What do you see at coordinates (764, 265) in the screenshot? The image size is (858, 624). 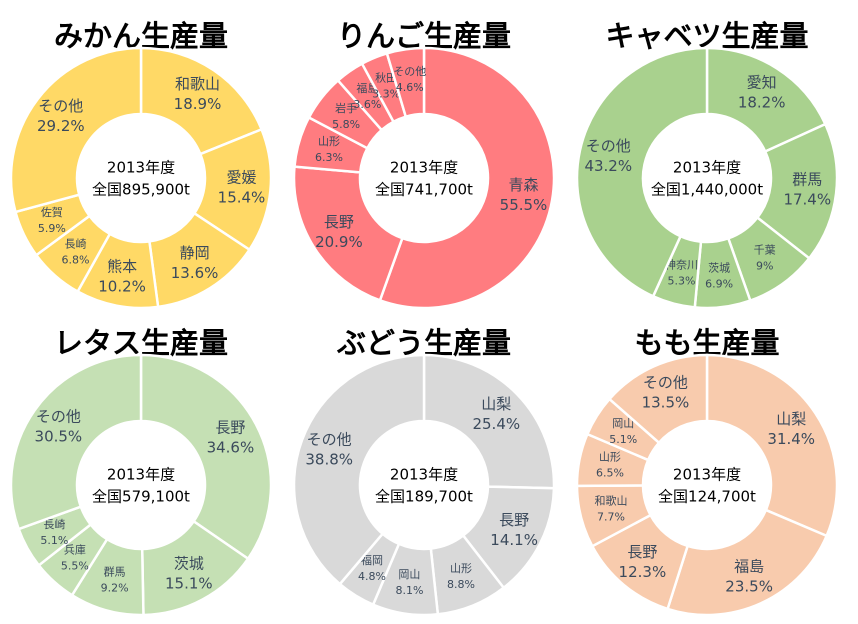 I see `slice-value-label: 9%` at bounding box center [764, 265].